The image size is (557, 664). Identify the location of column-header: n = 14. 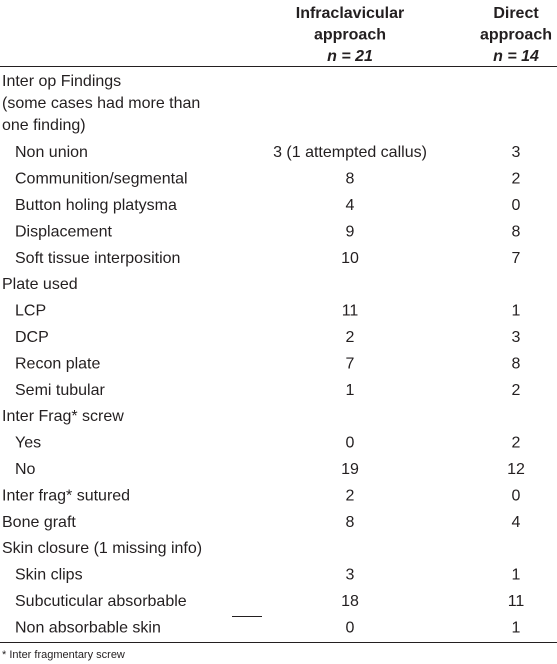
(516, 56).